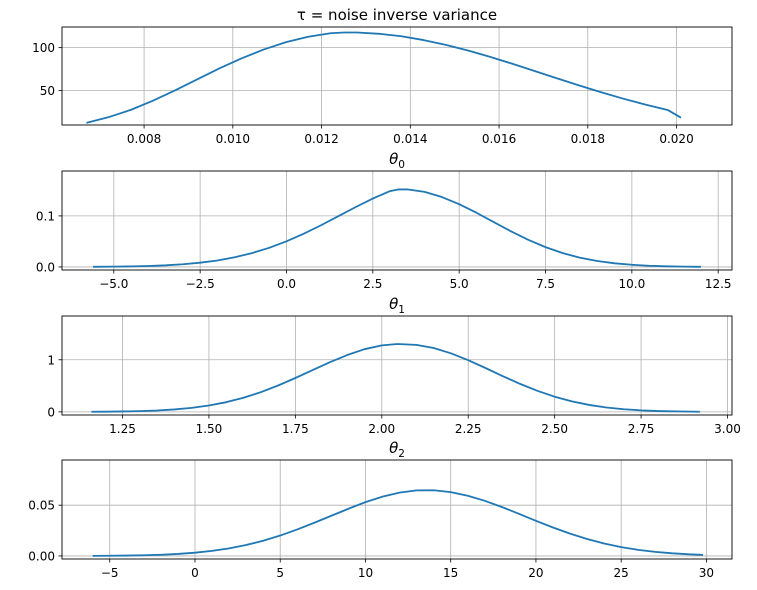 The image size is (757, 590). What do you see at coordinates (535, 573) in the screenshot?
I see `x-tick-label: 20` at bounding box center [535, 573].